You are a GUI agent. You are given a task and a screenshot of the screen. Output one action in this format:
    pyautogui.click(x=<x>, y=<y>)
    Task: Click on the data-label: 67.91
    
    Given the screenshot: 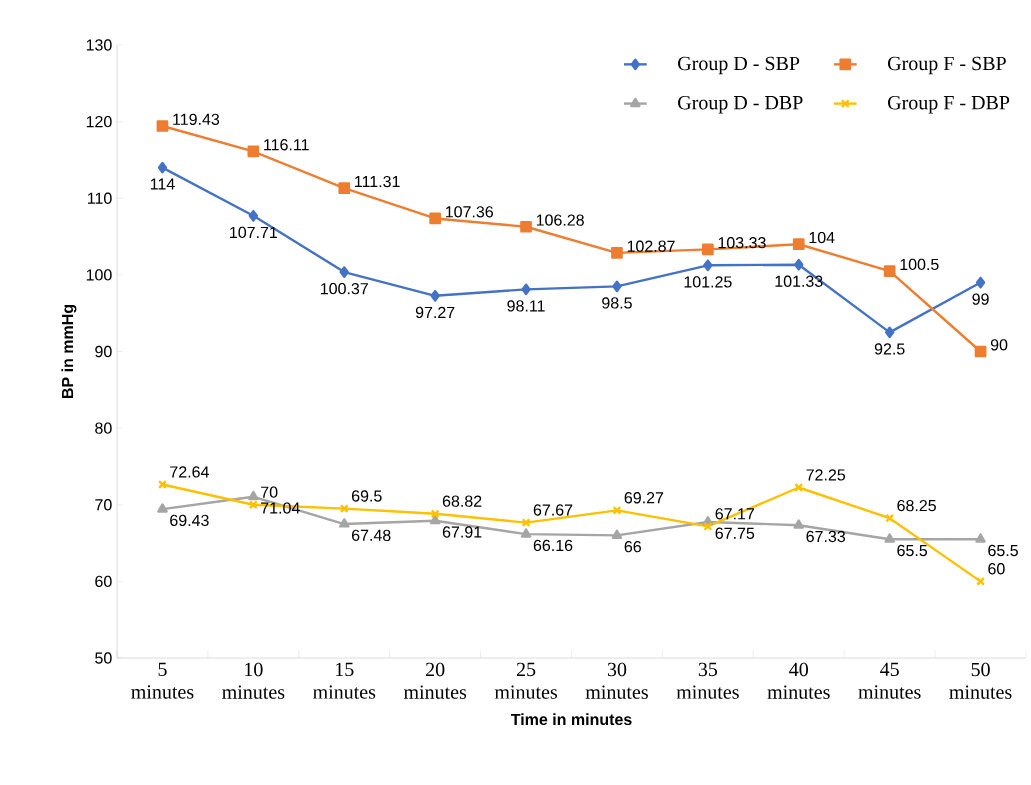 What is the action you would take?
    pyautogui.click(x=462, y=532)
    